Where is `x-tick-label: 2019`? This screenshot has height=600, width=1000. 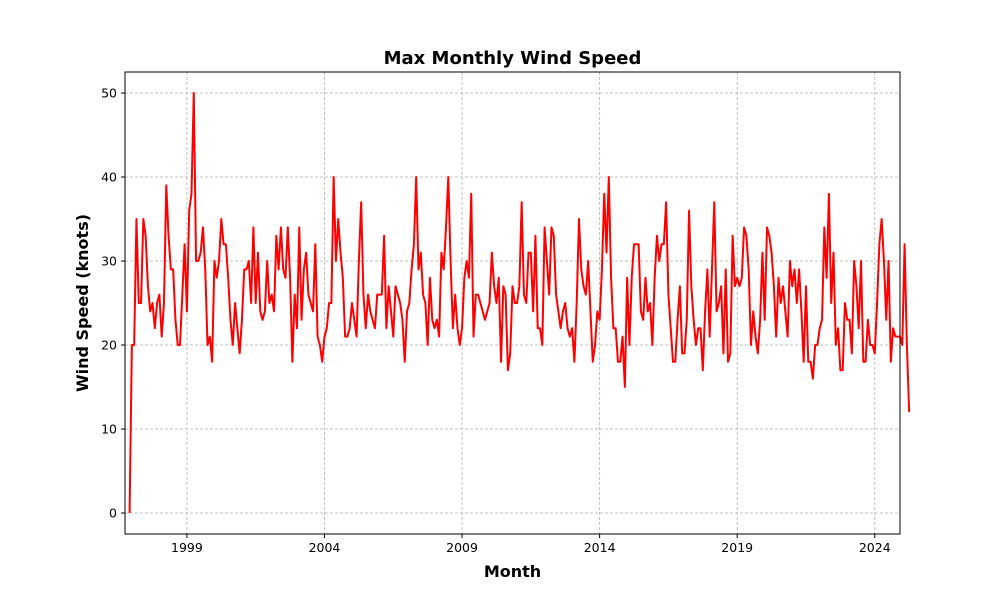 x-tick-label: 2019 is located at coordinates (737, 547).